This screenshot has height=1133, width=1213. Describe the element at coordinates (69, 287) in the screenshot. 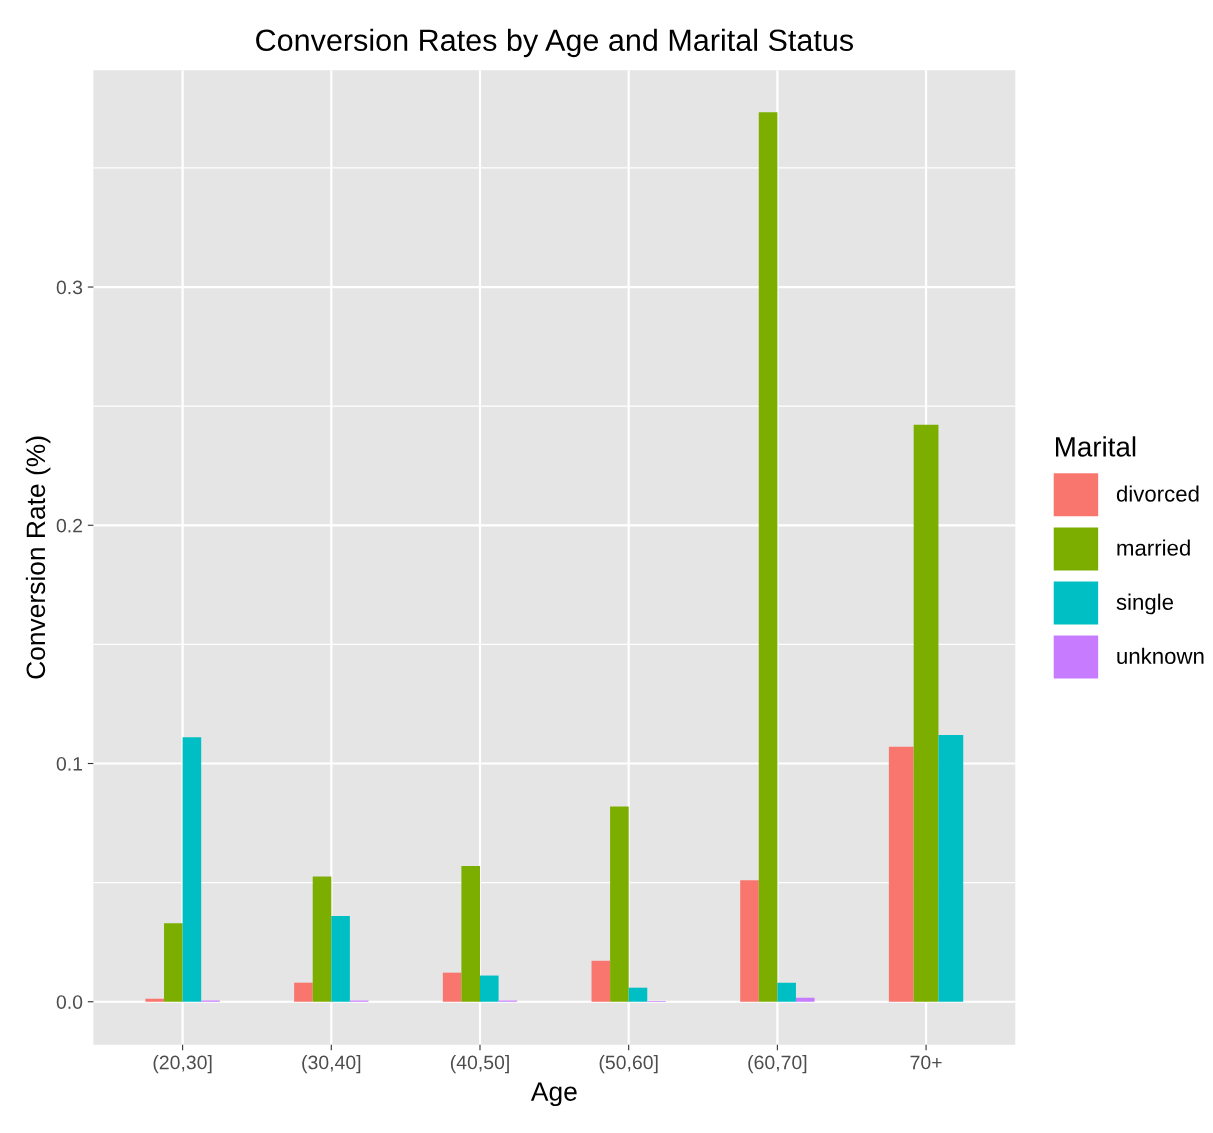

I see `y-tick-label: 0.3` at that location.